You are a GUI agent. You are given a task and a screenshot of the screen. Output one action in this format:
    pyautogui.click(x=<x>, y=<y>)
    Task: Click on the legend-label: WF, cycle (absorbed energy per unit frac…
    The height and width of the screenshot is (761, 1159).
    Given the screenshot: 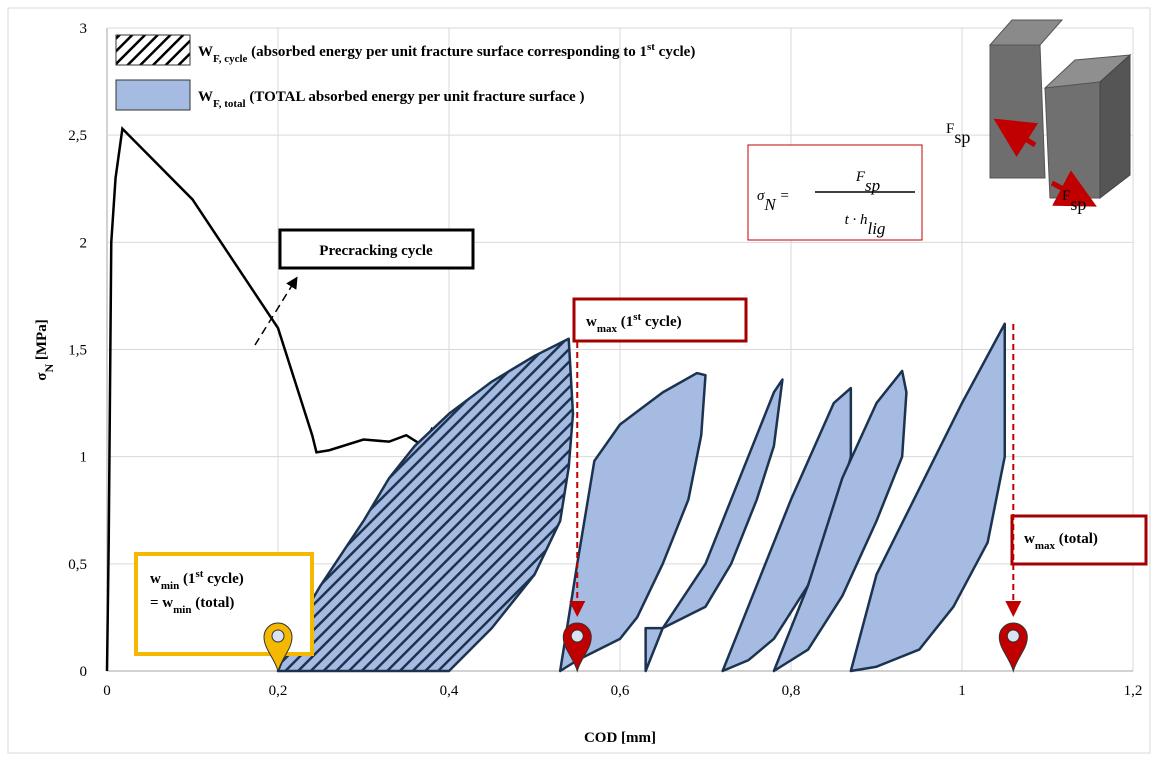 What is the action you would take?
    pyautogui.click(x=446, y=53)
    